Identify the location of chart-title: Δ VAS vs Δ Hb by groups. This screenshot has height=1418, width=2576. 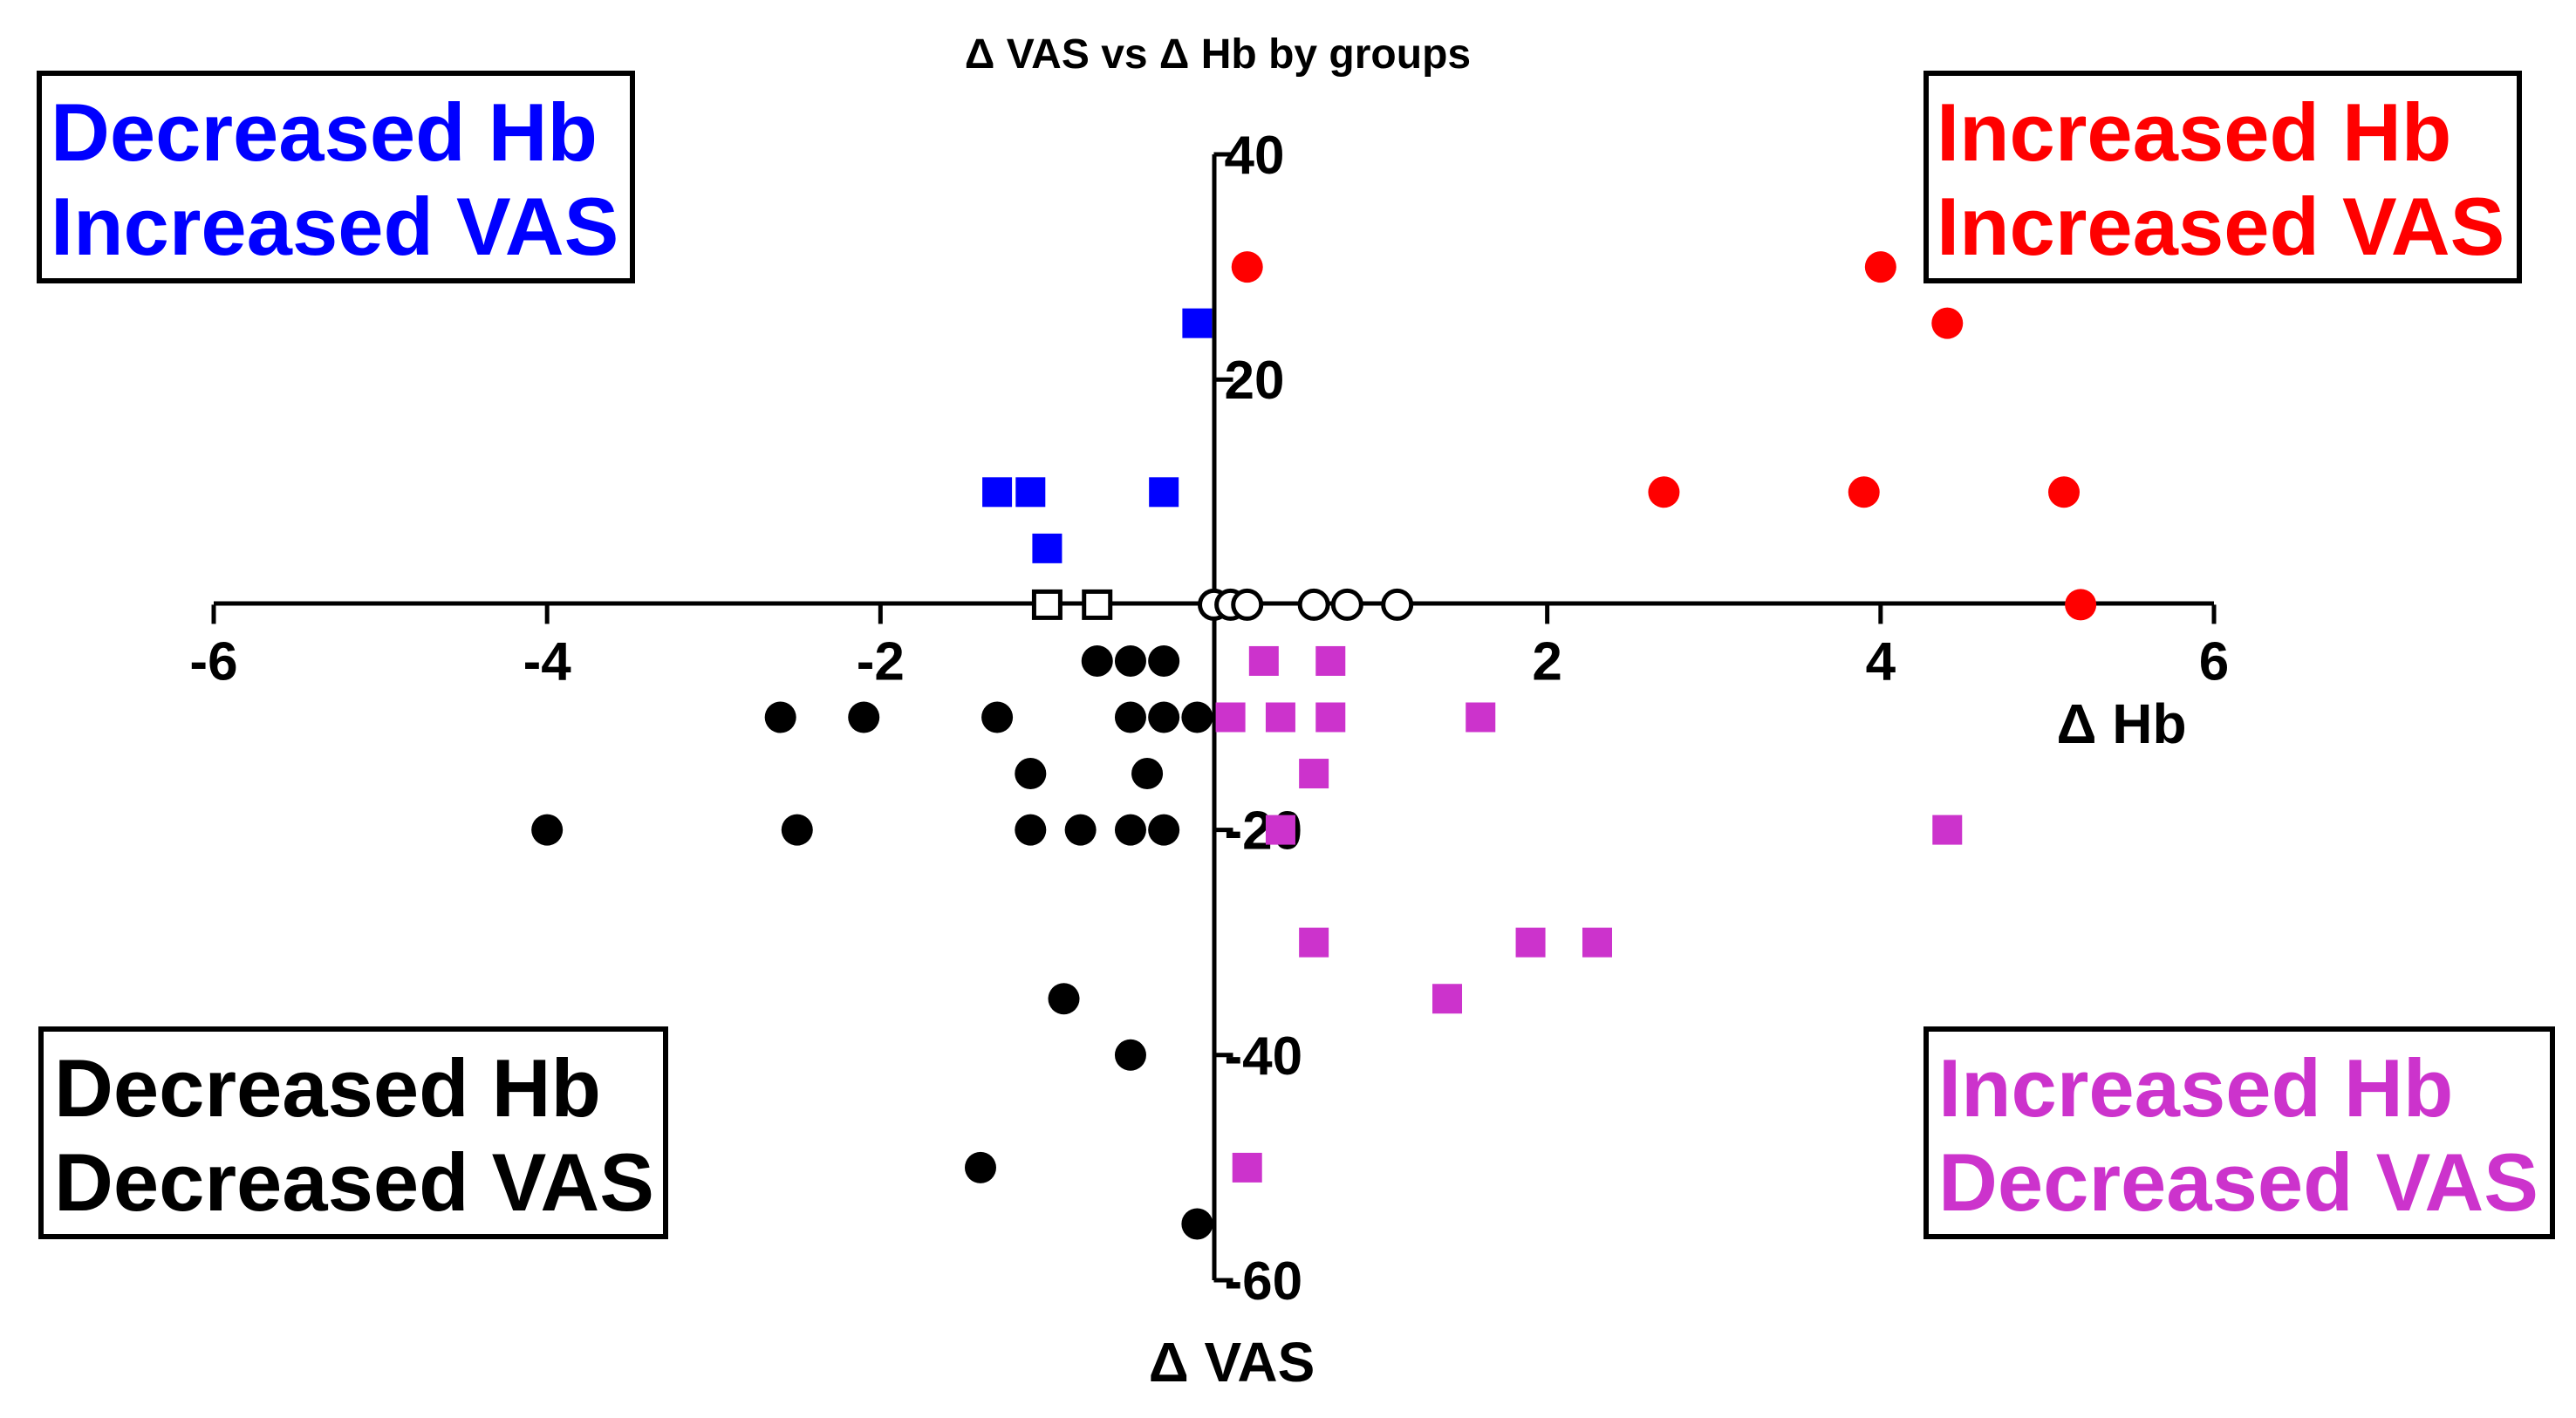
(1218, 54).